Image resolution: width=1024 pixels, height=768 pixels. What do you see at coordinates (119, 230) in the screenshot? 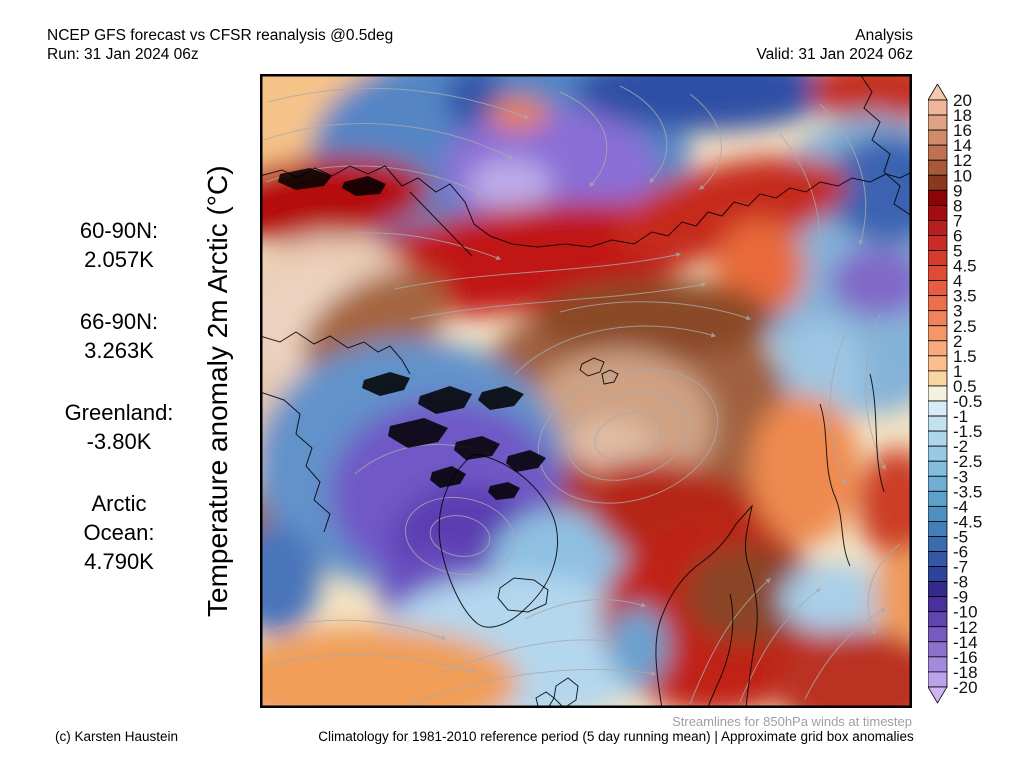
I see `stat-line: 60-90N:` at bounding box center [119, 230].